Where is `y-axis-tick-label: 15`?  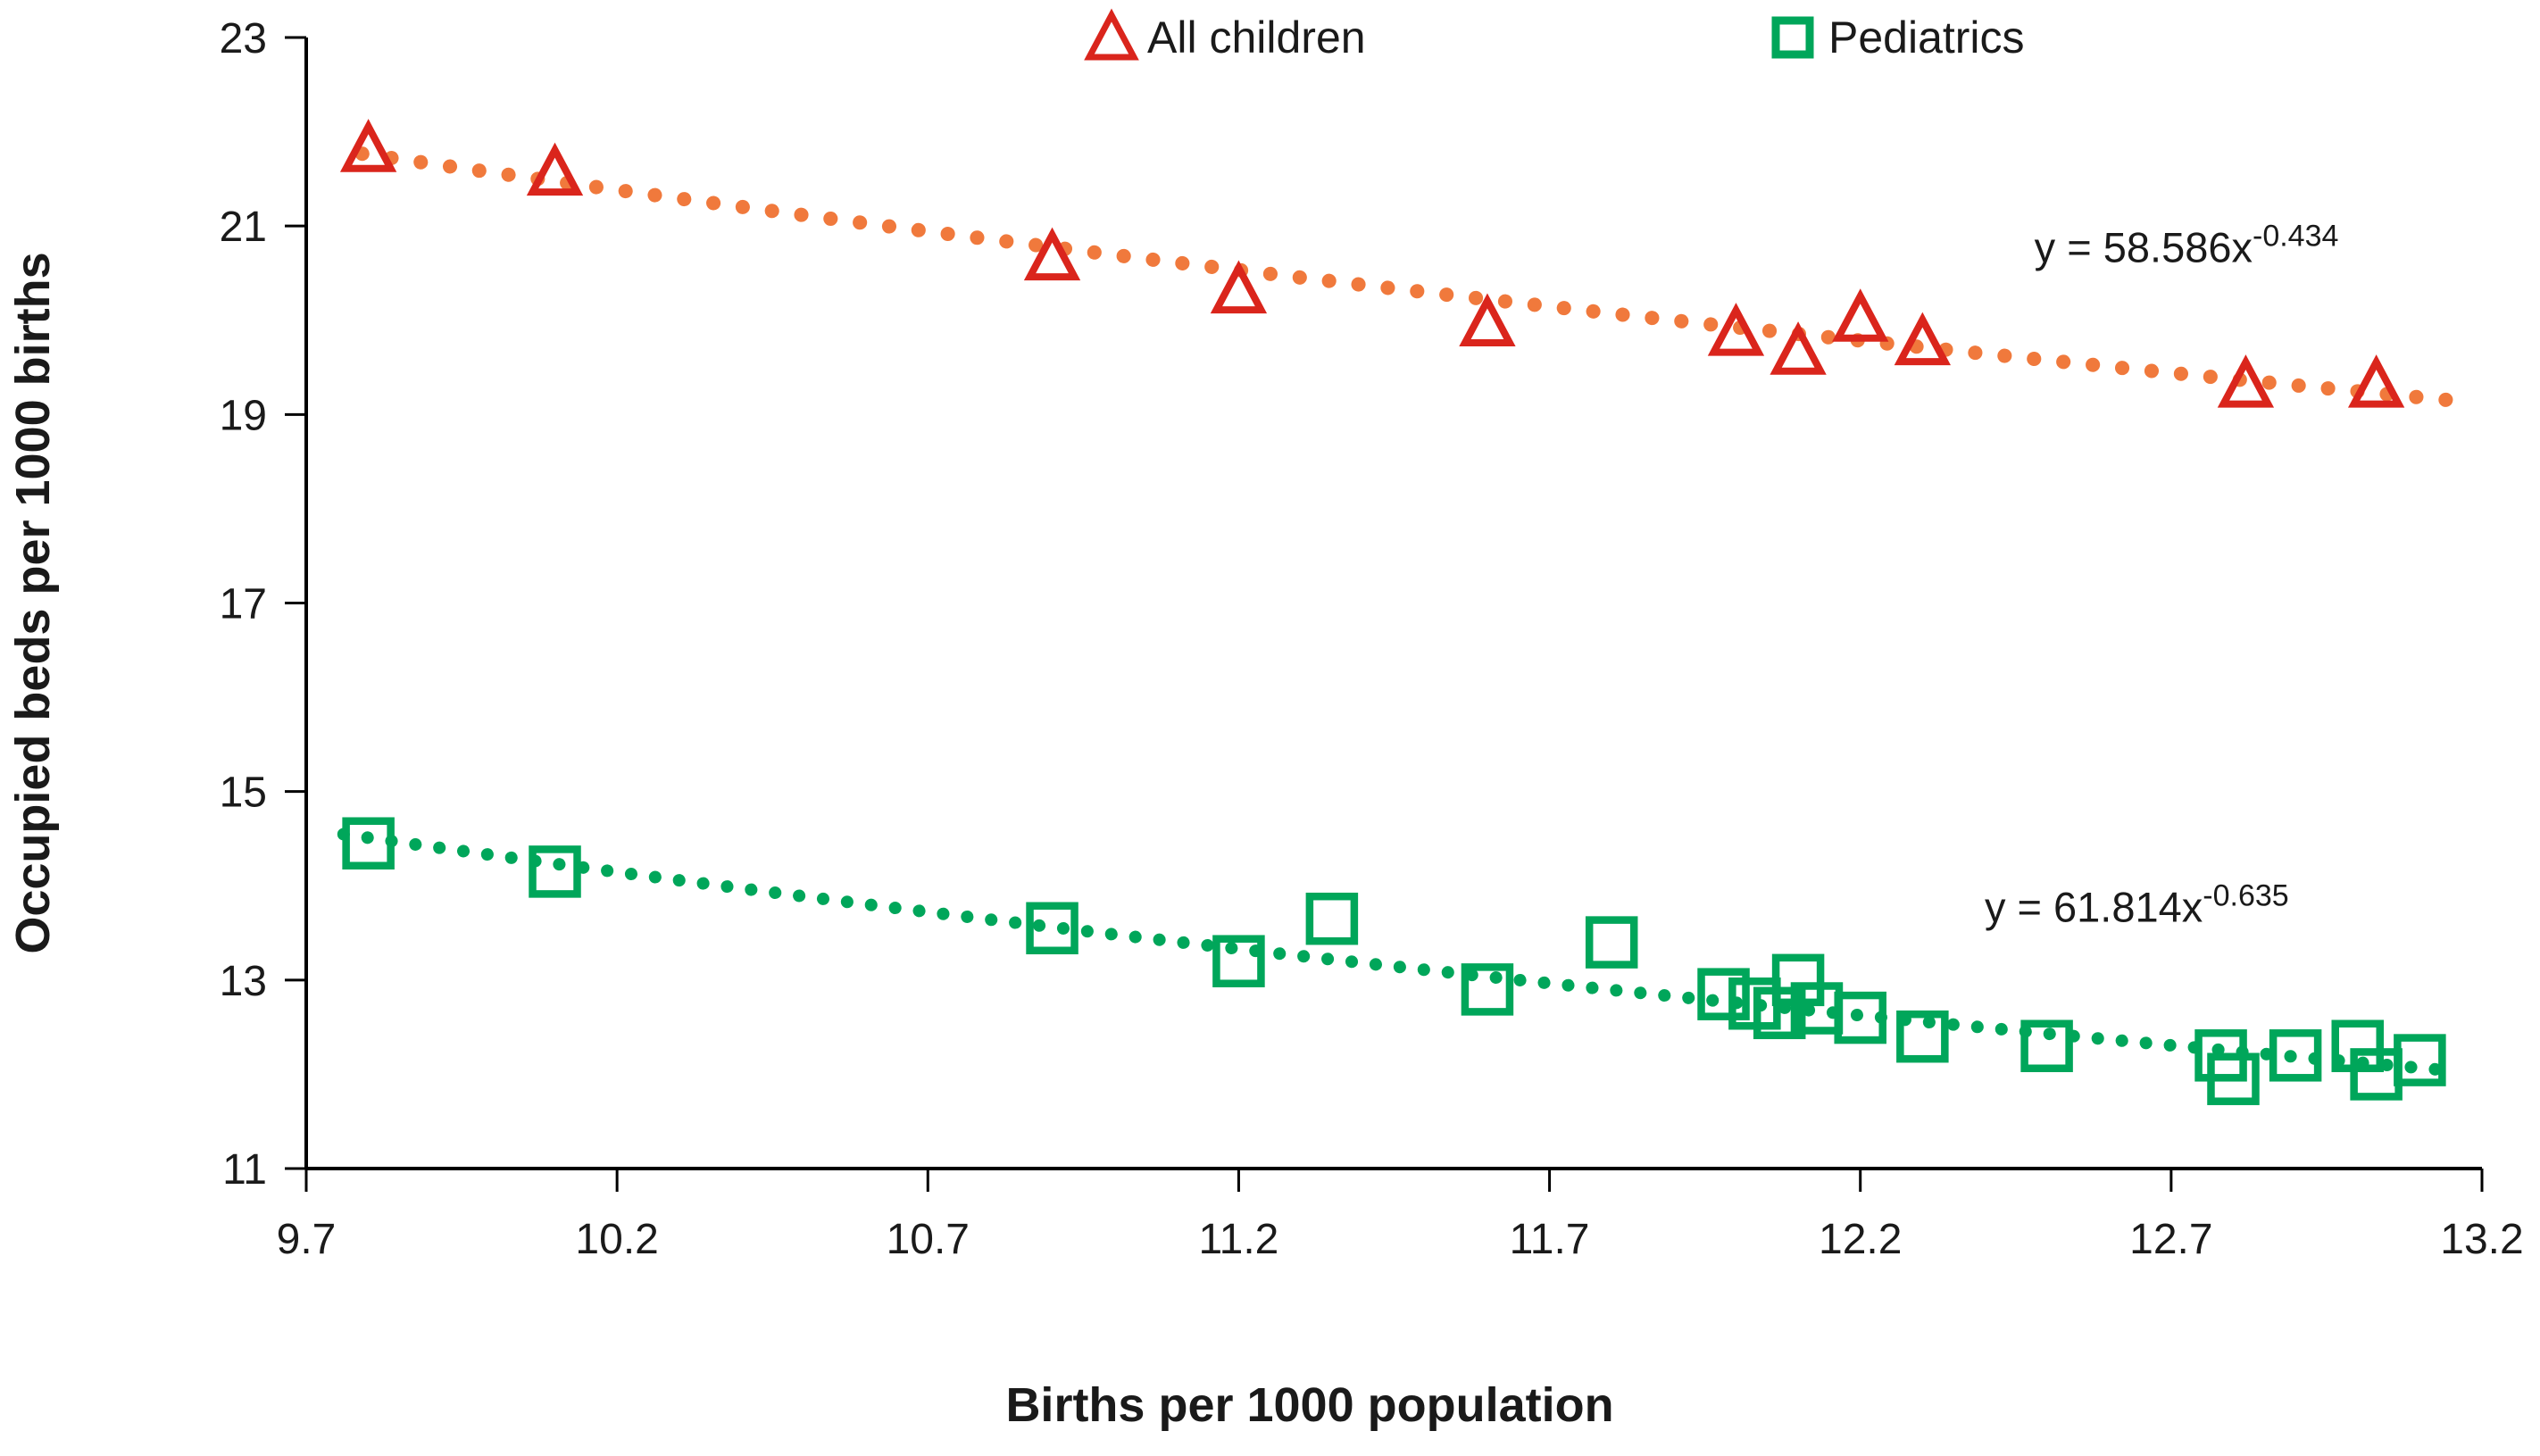 y-axis-tick-label: 15 is located at coordinates (243, 794).